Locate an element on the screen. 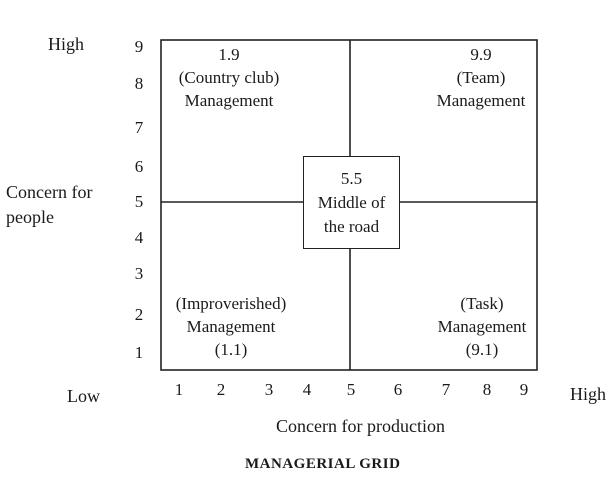  middle-of-the-road-box: 5.5 Middle of the road is located at coordinates (351, 202).